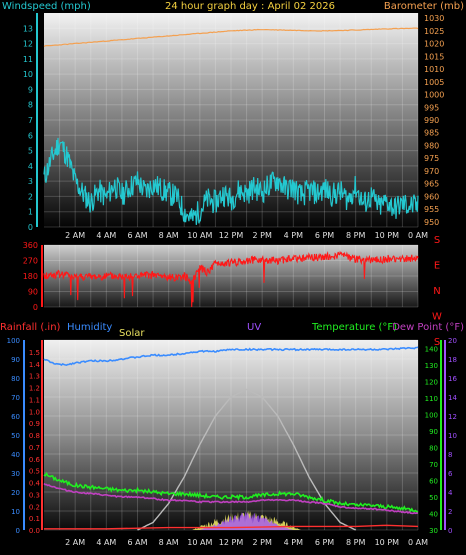 This screenshot has width=466, height=555. What do you see at coordinates (34, 400) in the screenshot?
I see `rainfall-tick-label: 1.1` at bounding box center [34, 400].